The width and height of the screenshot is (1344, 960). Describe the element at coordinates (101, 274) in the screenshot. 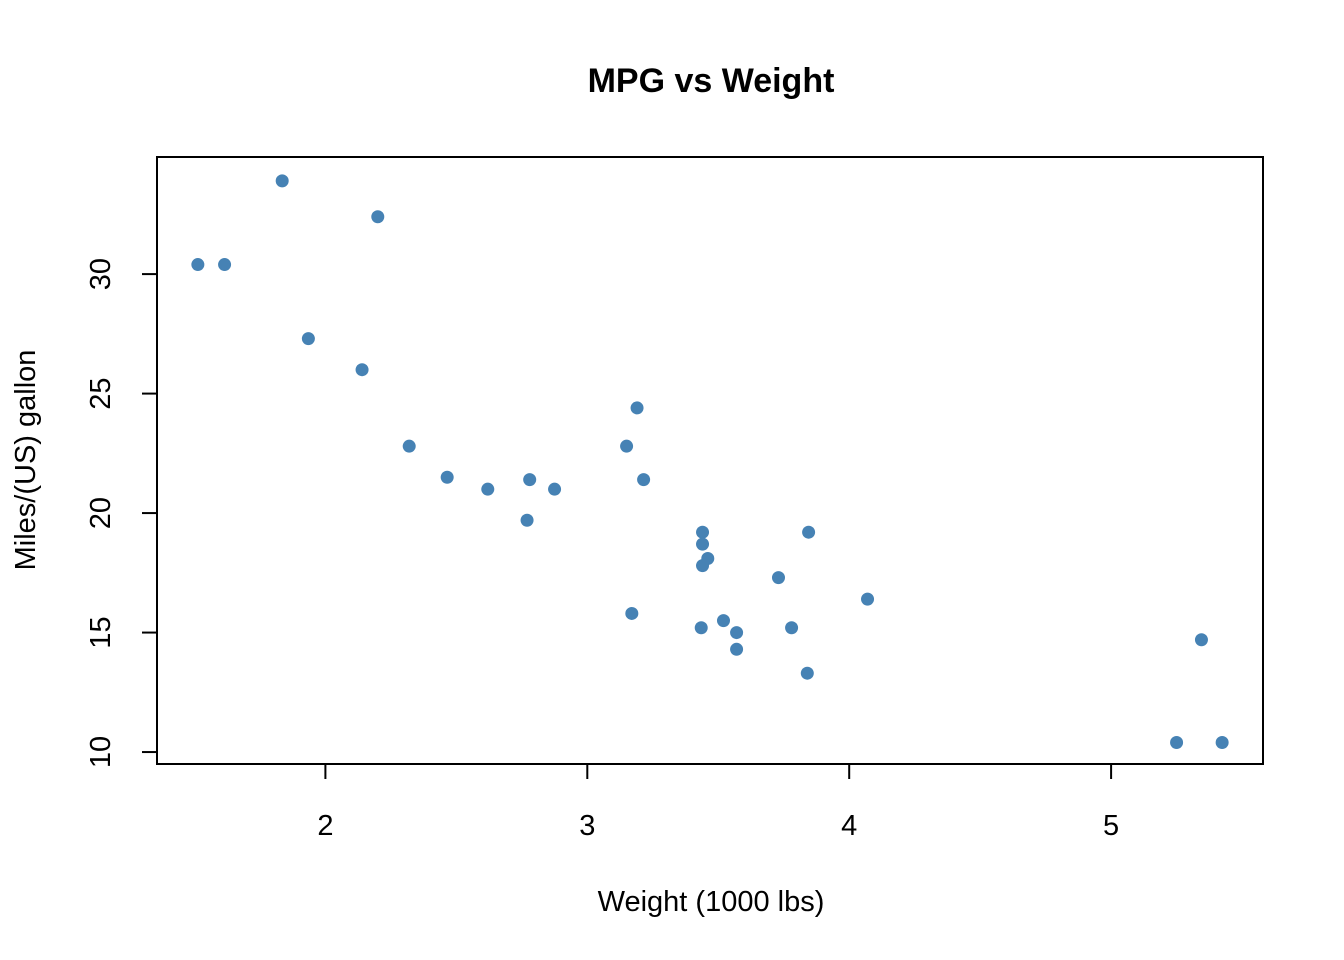

I see `y-tick-label: 30` at that location.